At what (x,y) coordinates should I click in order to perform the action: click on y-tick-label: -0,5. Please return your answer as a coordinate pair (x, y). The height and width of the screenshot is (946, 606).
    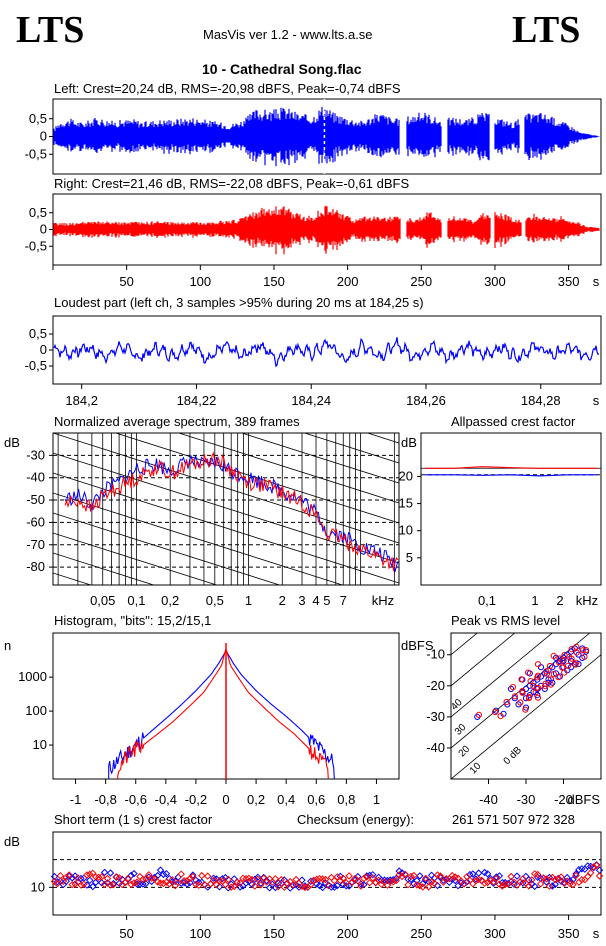
    Looking at the image, I should click on (36, 153).